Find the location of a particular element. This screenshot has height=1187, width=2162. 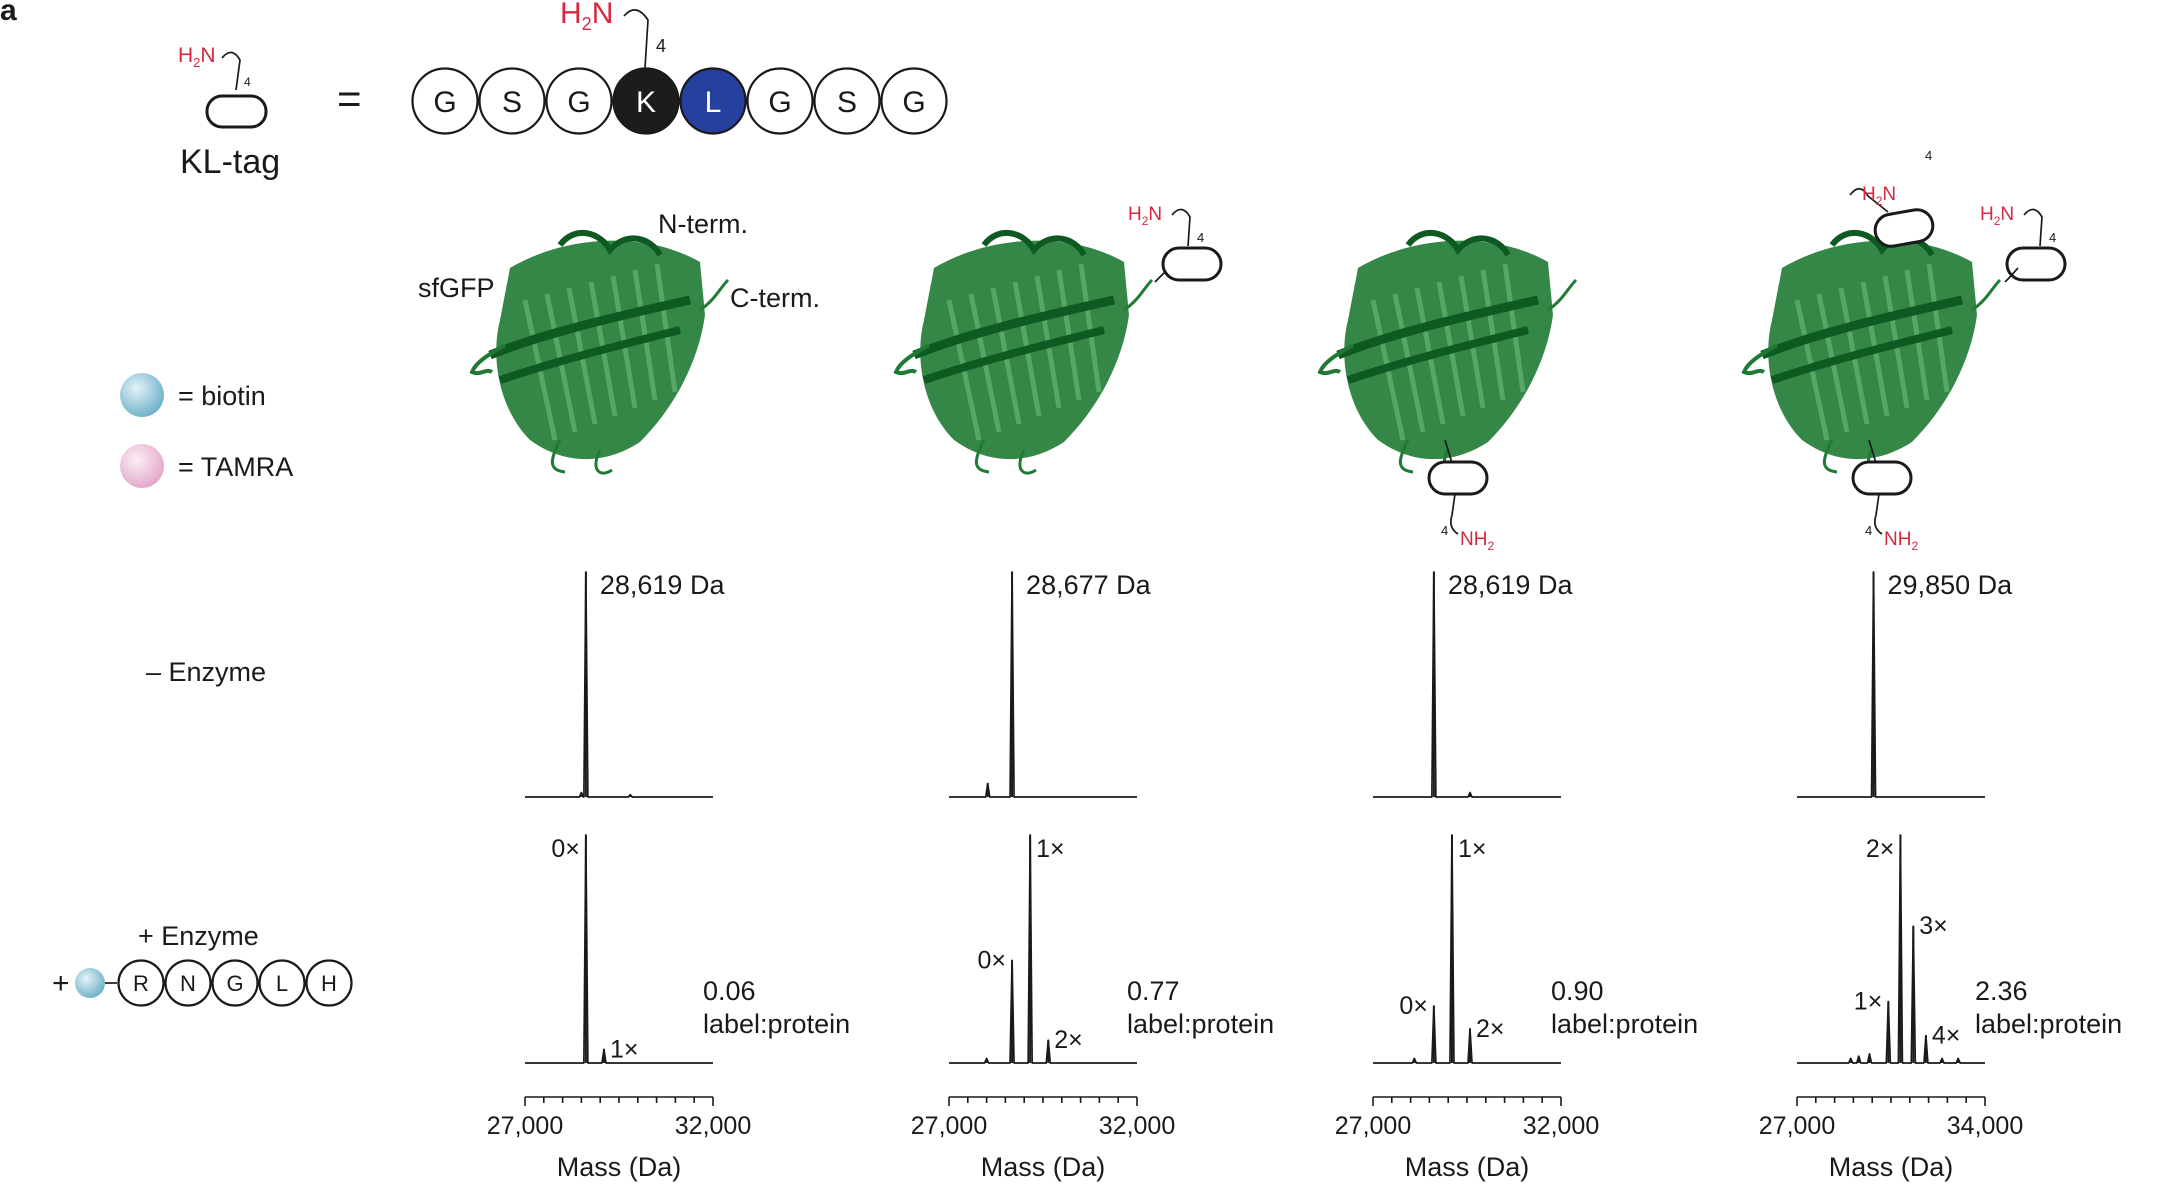

panel-label: a is located at coordinates (8, 13).